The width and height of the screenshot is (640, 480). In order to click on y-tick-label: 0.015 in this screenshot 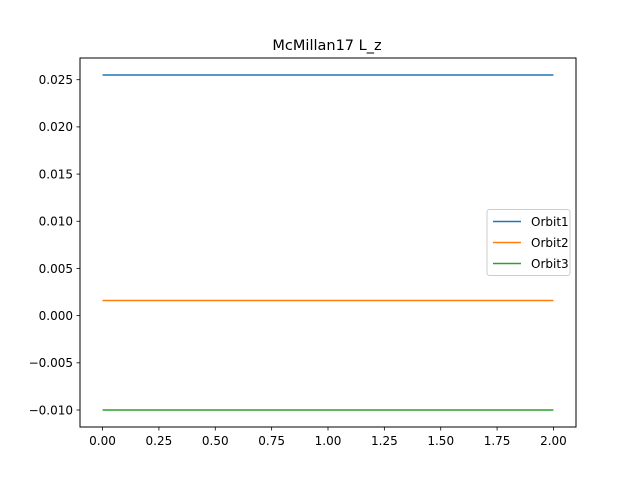, I will do `click(56, 174)`.